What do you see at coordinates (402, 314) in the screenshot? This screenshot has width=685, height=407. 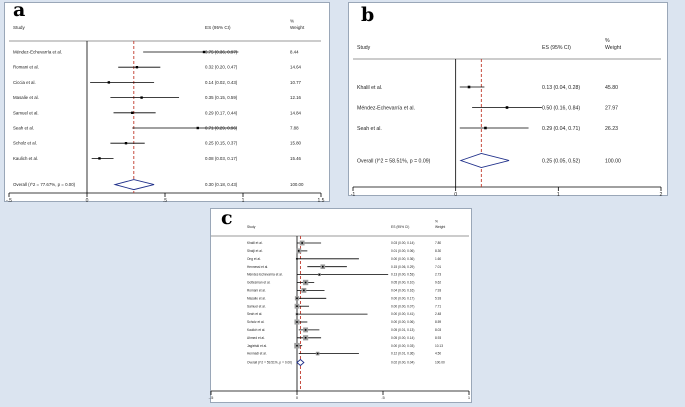 I see `es-ci-value: 0.00 (0.00, 0.41)` at bounding box center [402, 314].